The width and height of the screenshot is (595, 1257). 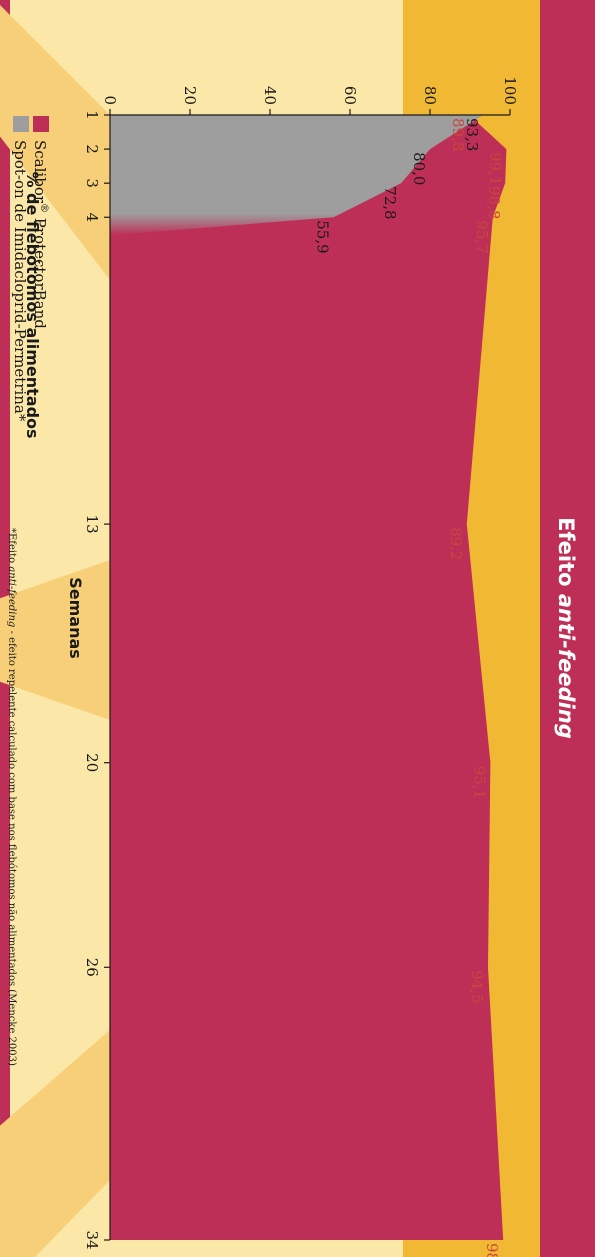 What do you see at coordinates (190, 95) in the screenshot?
I see `y-tick-label-1: 20` at bounding box center [190, 95].